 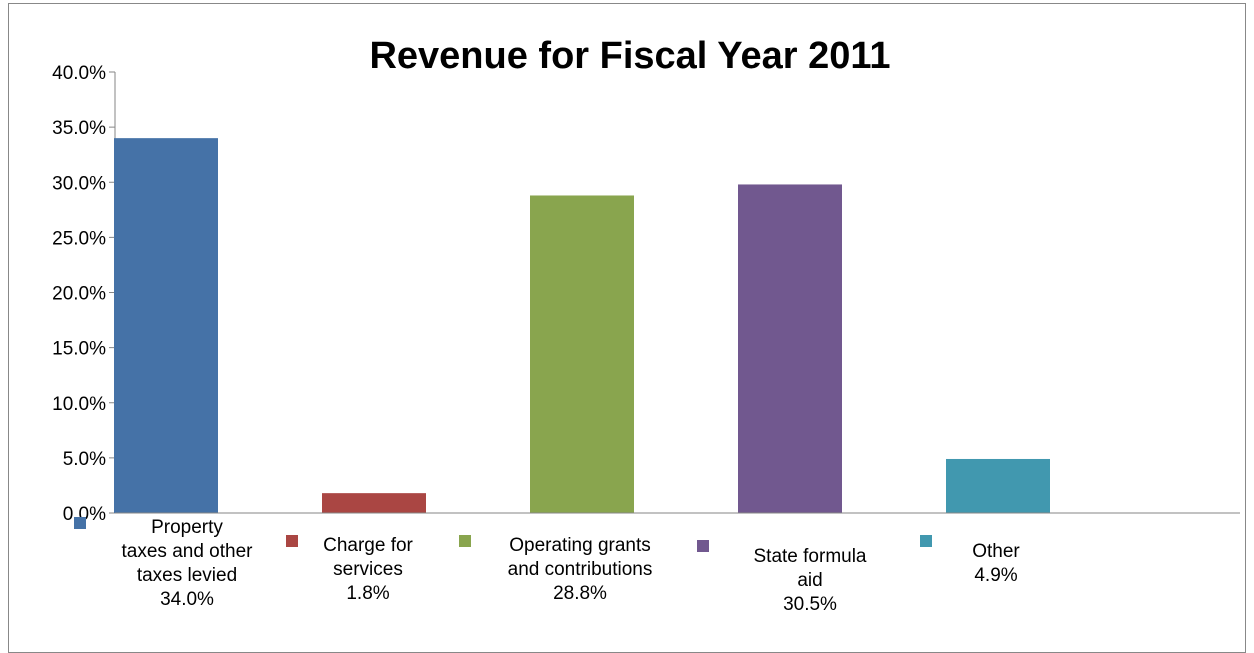 What do you see at coordinates (84, 459) in the screenshot?
I see `y-tick-label: 5.0%` at bounding box center [84, 459].